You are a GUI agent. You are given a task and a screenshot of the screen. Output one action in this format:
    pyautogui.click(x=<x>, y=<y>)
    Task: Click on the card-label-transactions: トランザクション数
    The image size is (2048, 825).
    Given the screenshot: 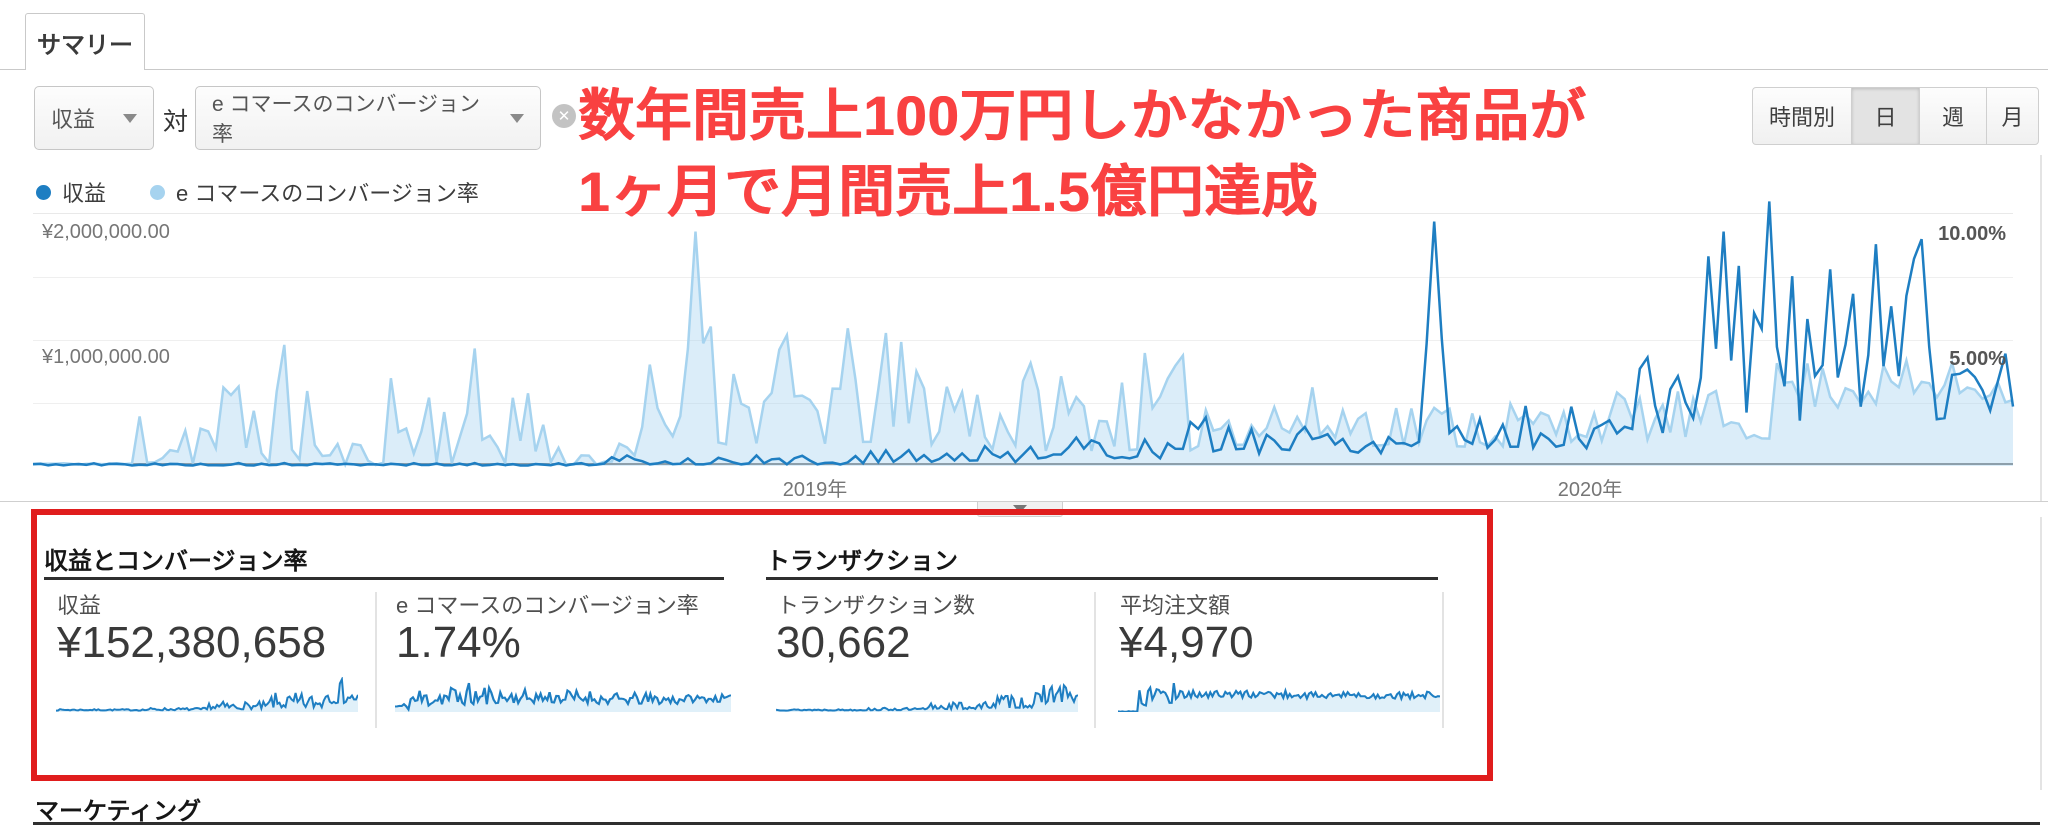 What is the action you would take?
    pyautogui.click(x=876, y=605)
    